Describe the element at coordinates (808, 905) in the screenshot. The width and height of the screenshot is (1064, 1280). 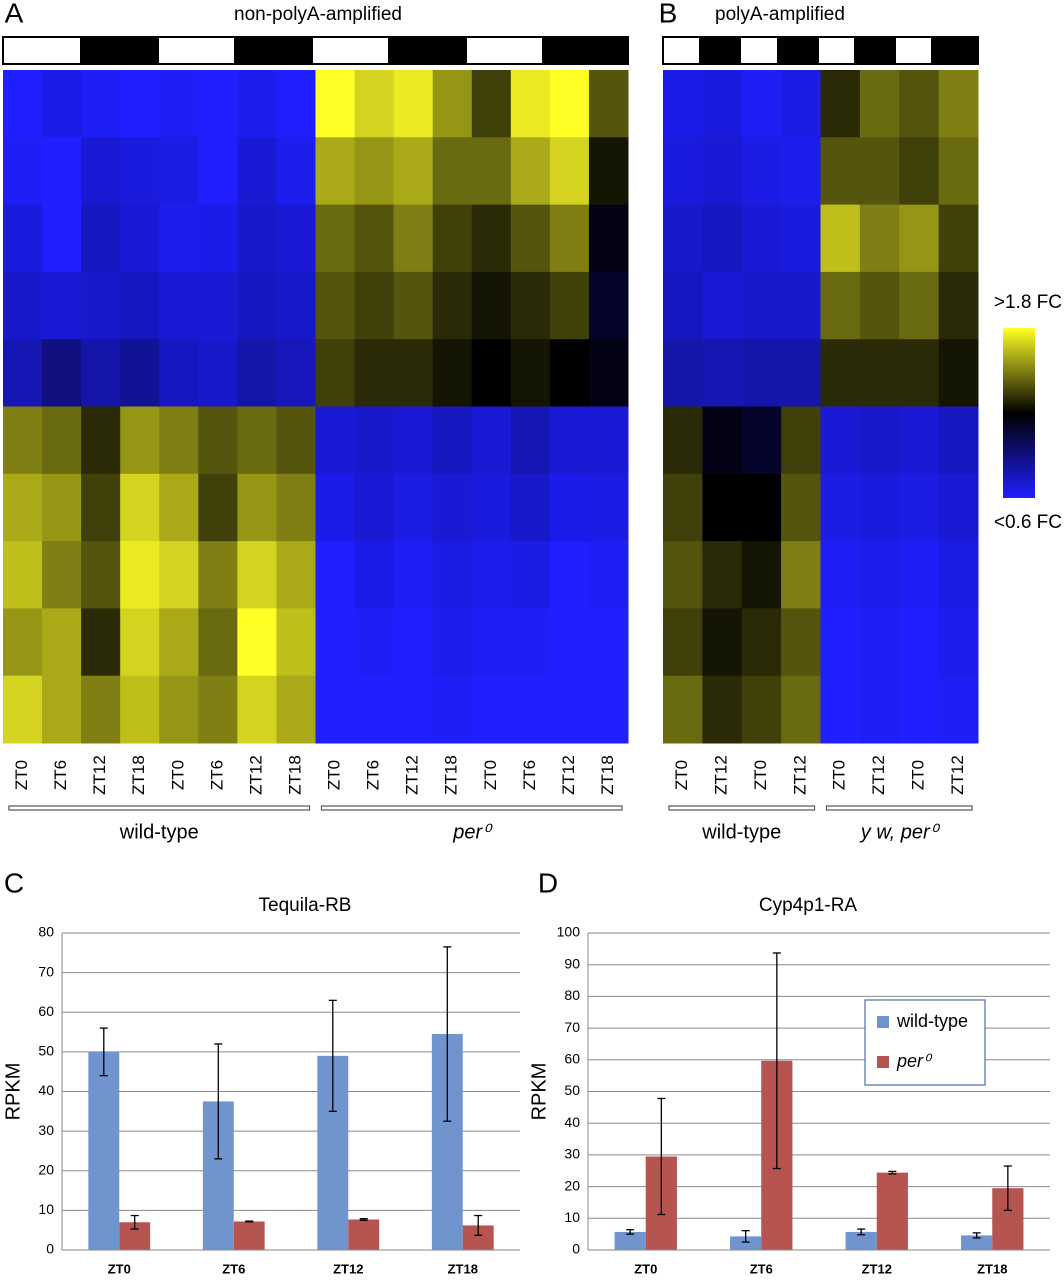
I see `chart-title: Cyp4p1-RA` at that location.